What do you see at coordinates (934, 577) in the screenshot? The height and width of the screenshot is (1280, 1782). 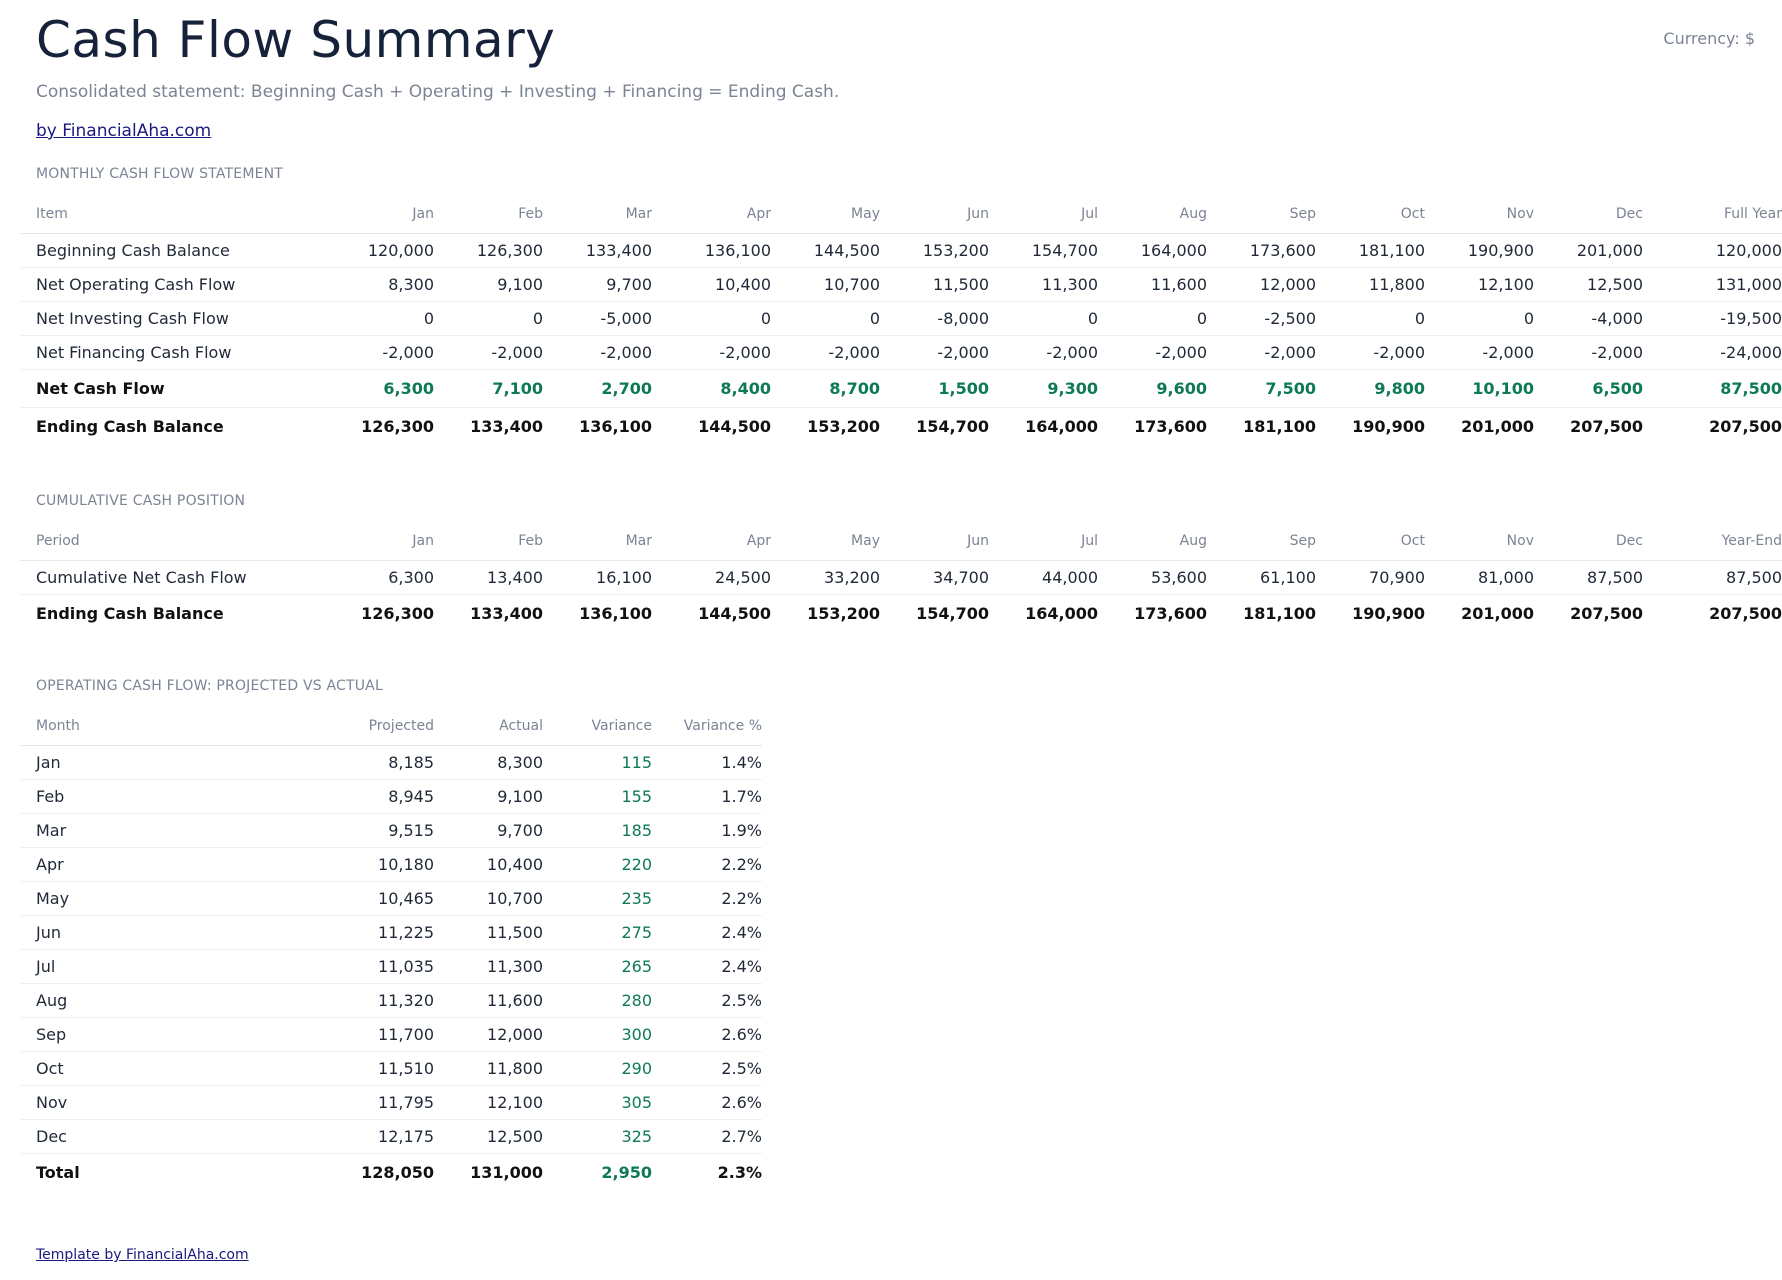 I see `table-cell: 34,700` at bounding box center [934, 577].